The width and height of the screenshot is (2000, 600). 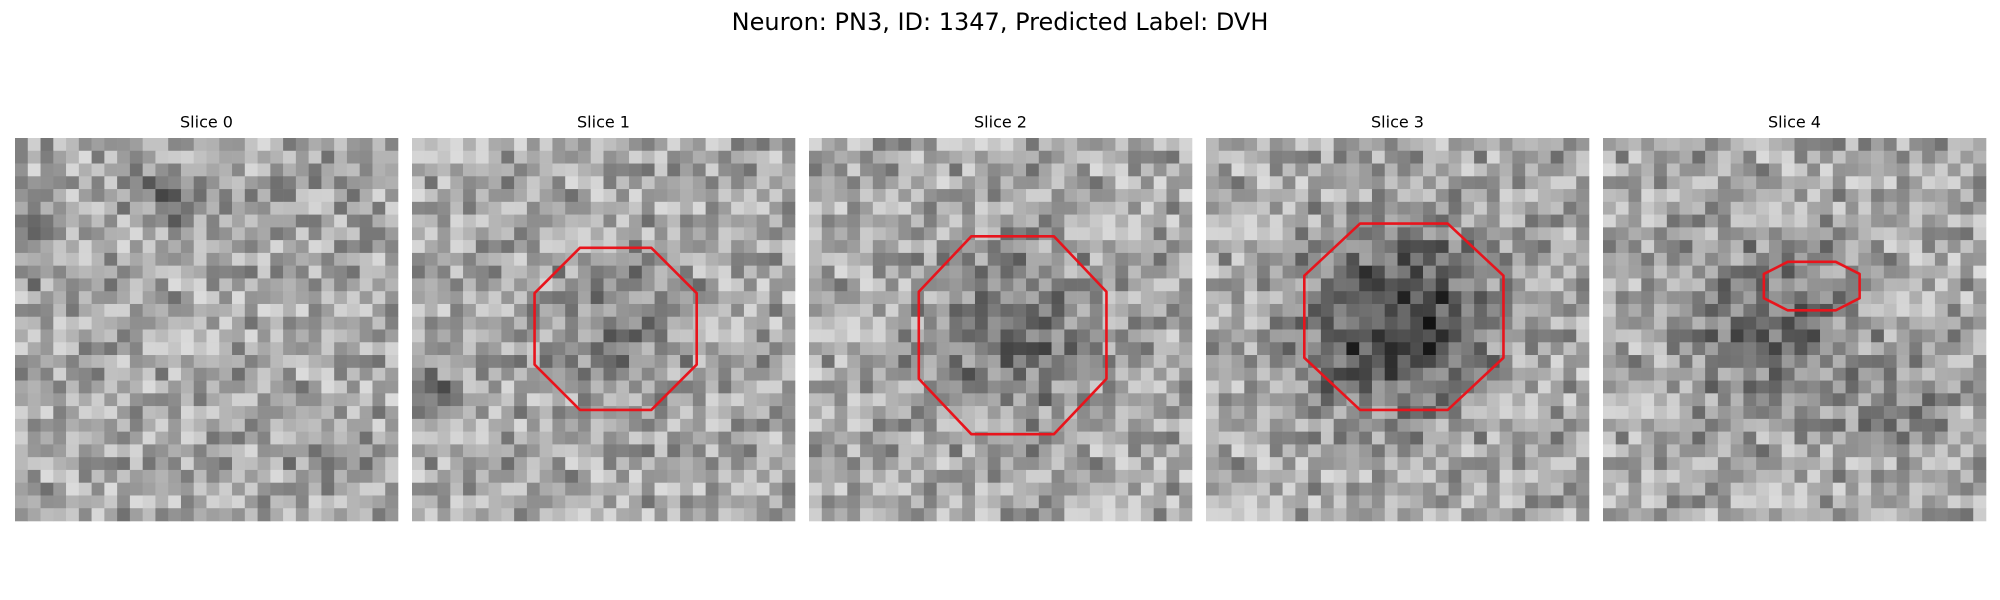 What do you see at coordinates (1397, 122) in the screenshot?
I see `panel-title: Slice 3` at bounding box center [1397, 122].